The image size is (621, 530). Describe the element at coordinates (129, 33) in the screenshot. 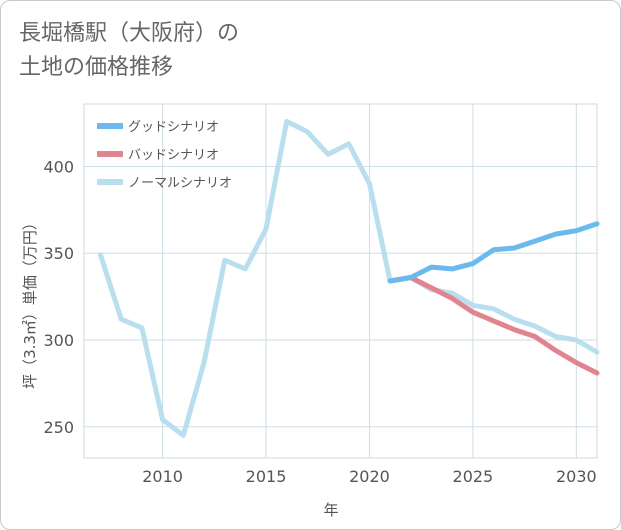

I see `chart-title-line-1: 長堀橋駅（大阪府）の` at that location.